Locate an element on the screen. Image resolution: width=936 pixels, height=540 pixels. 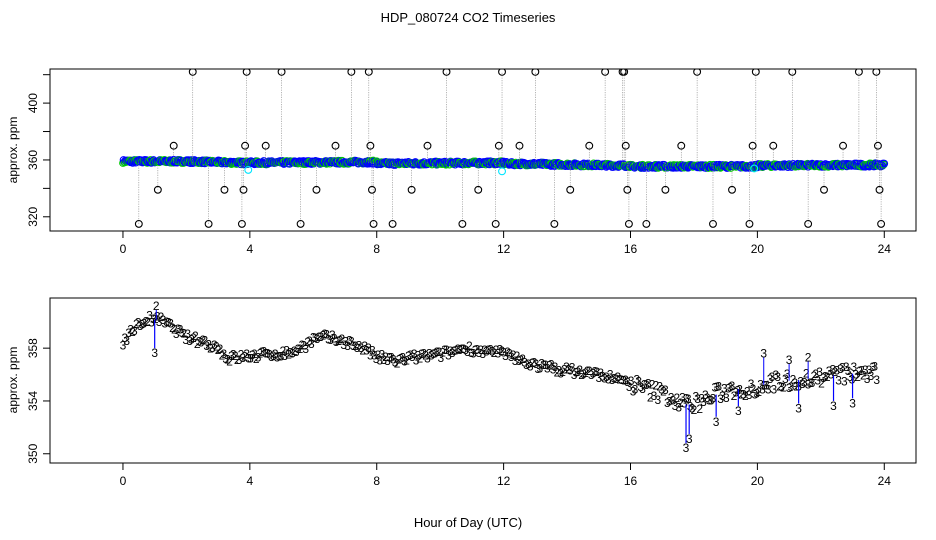
x-tick-label: 16 is located at coordinates (631, 481).